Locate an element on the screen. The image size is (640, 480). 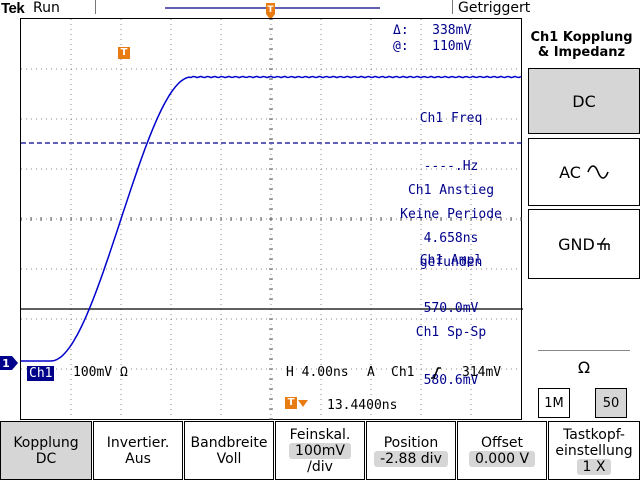
side-menu-title: Ch1 Kopplung & Impedanz is located at coordinates (581, 45).